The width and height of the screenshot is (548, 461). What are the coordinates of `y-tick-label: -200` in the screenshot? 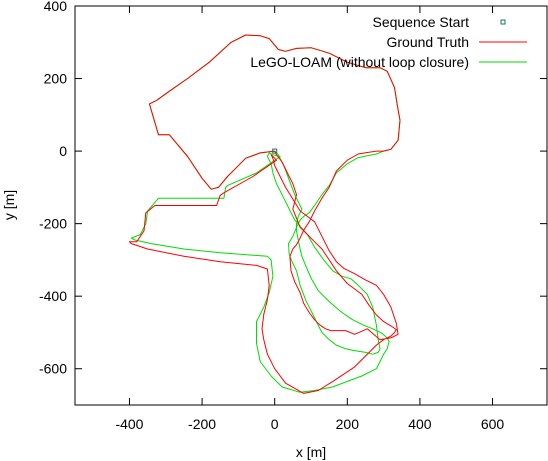 It's located at (53, 224).